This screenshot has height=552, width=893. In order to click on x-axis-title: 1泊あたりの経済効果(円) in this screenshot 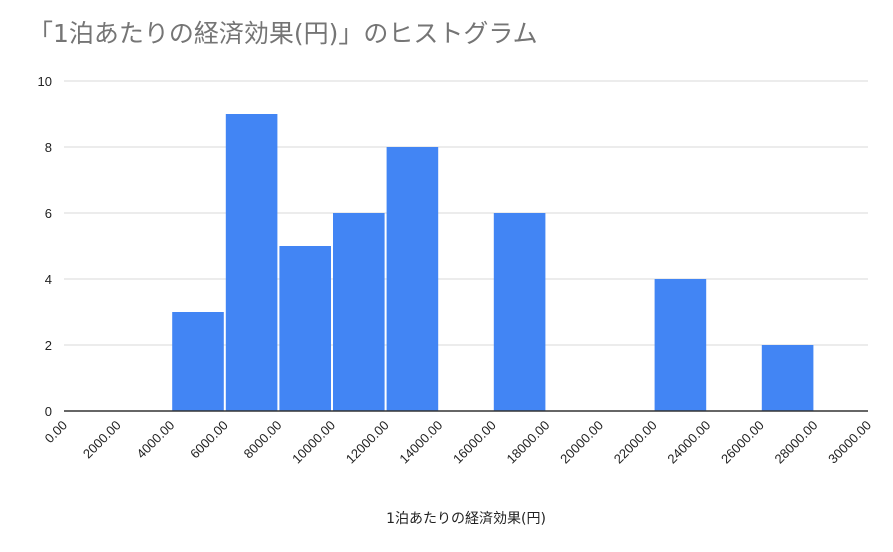, I will do `click(466, 519)`.